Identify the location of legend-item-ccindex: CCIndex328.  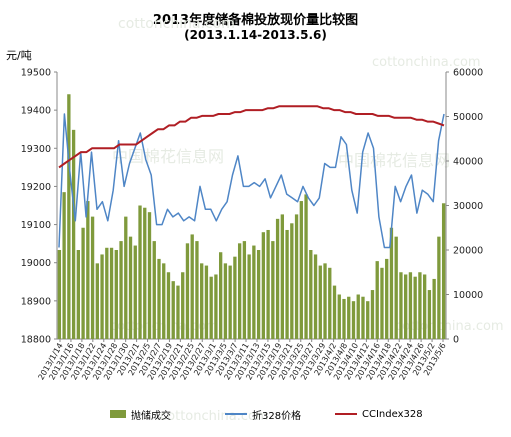
(379, 414).